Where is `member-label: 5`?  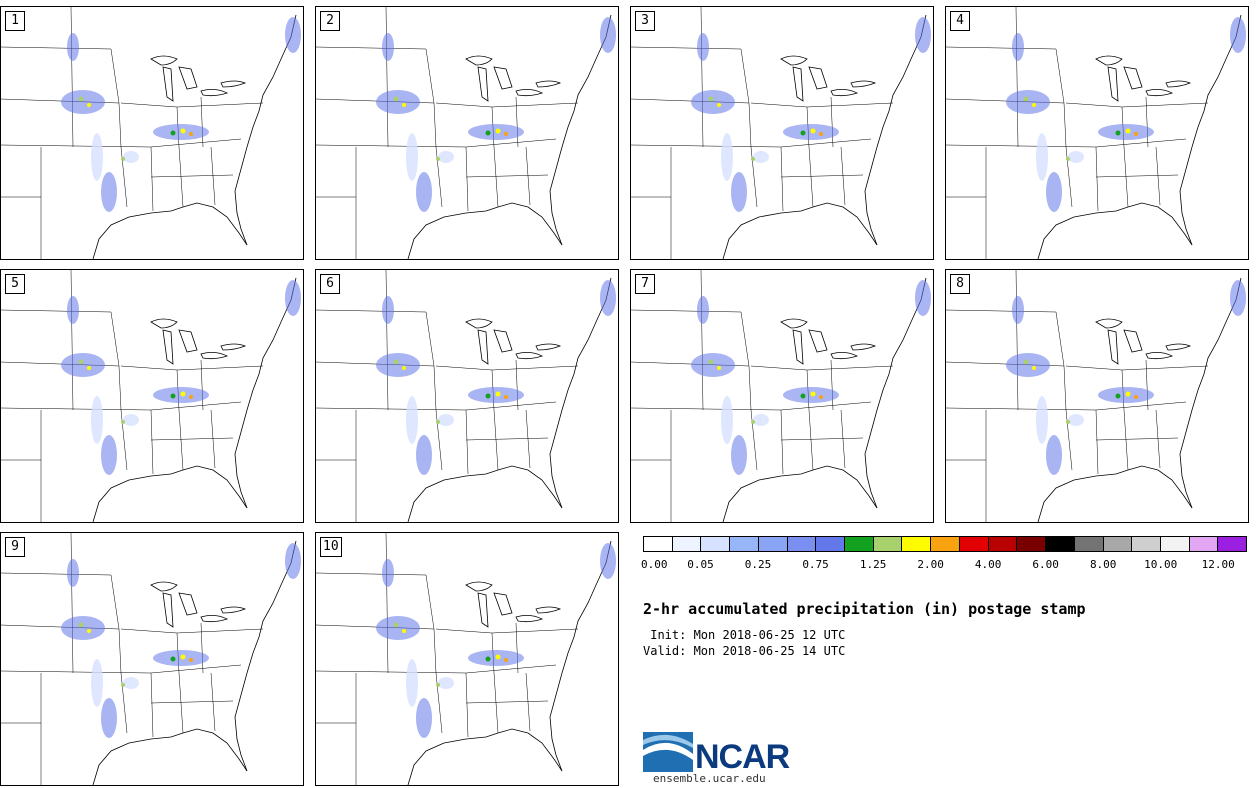 member-label: 5 is located at coordinates (15, 284).